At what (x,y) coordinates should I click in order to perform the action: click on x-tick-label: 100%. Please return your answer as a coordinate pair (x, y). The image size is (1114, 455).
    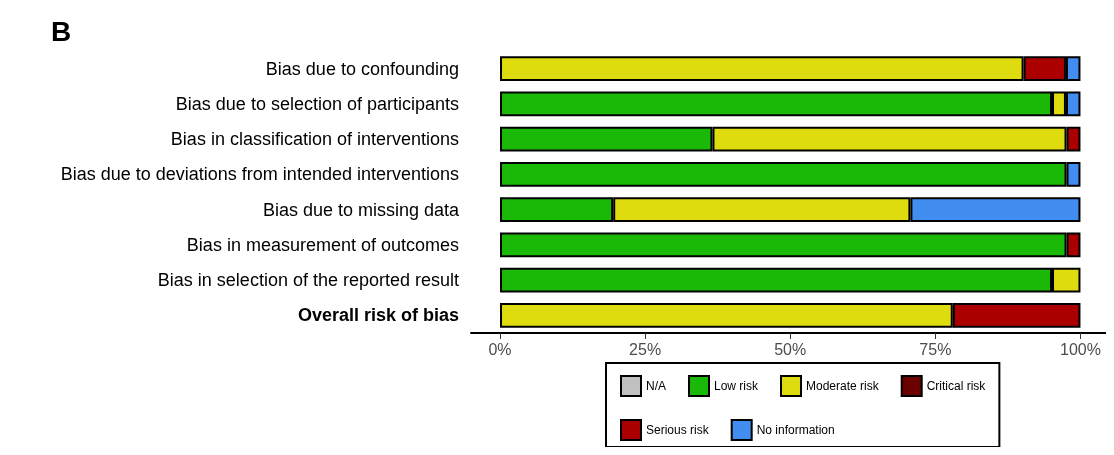
    Looking at the image, I should click on (1080, 349).